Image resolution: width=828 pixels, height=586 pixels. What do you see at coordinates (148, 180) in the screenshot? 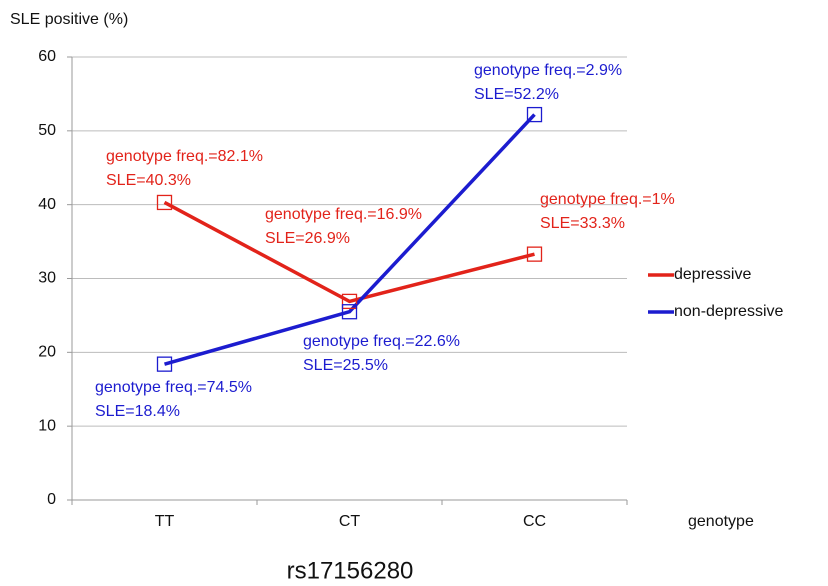
I see `value-label: SLE=40.3%` at bounding box center [148, 180].